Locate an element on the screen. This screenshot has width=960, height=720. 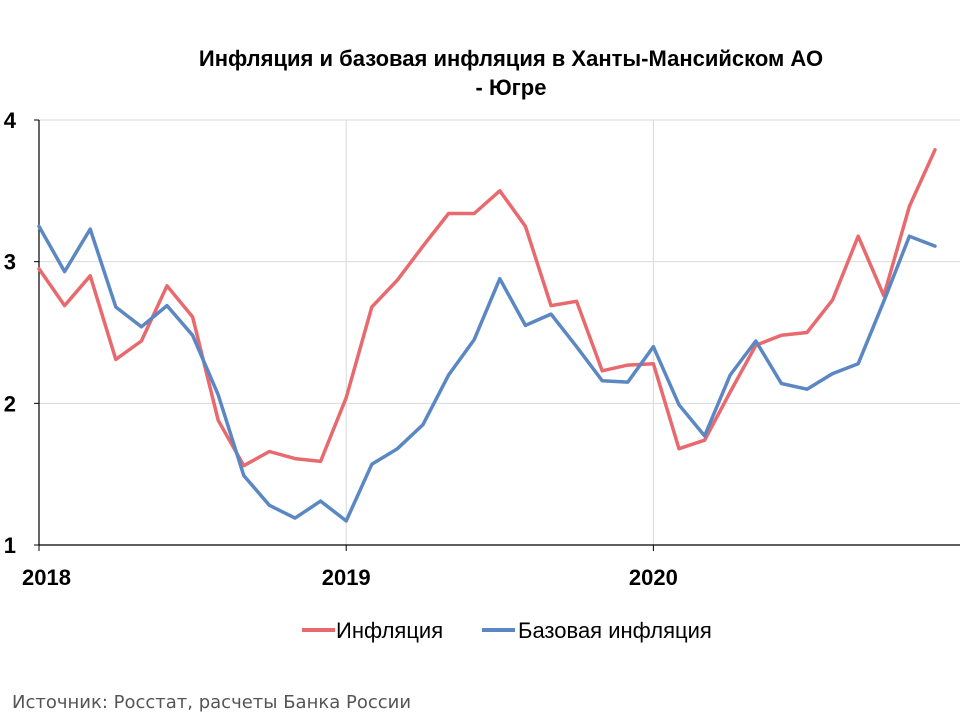
x-axis-ticks: 2018 2019 2020 is located at coordinates (350, 567).